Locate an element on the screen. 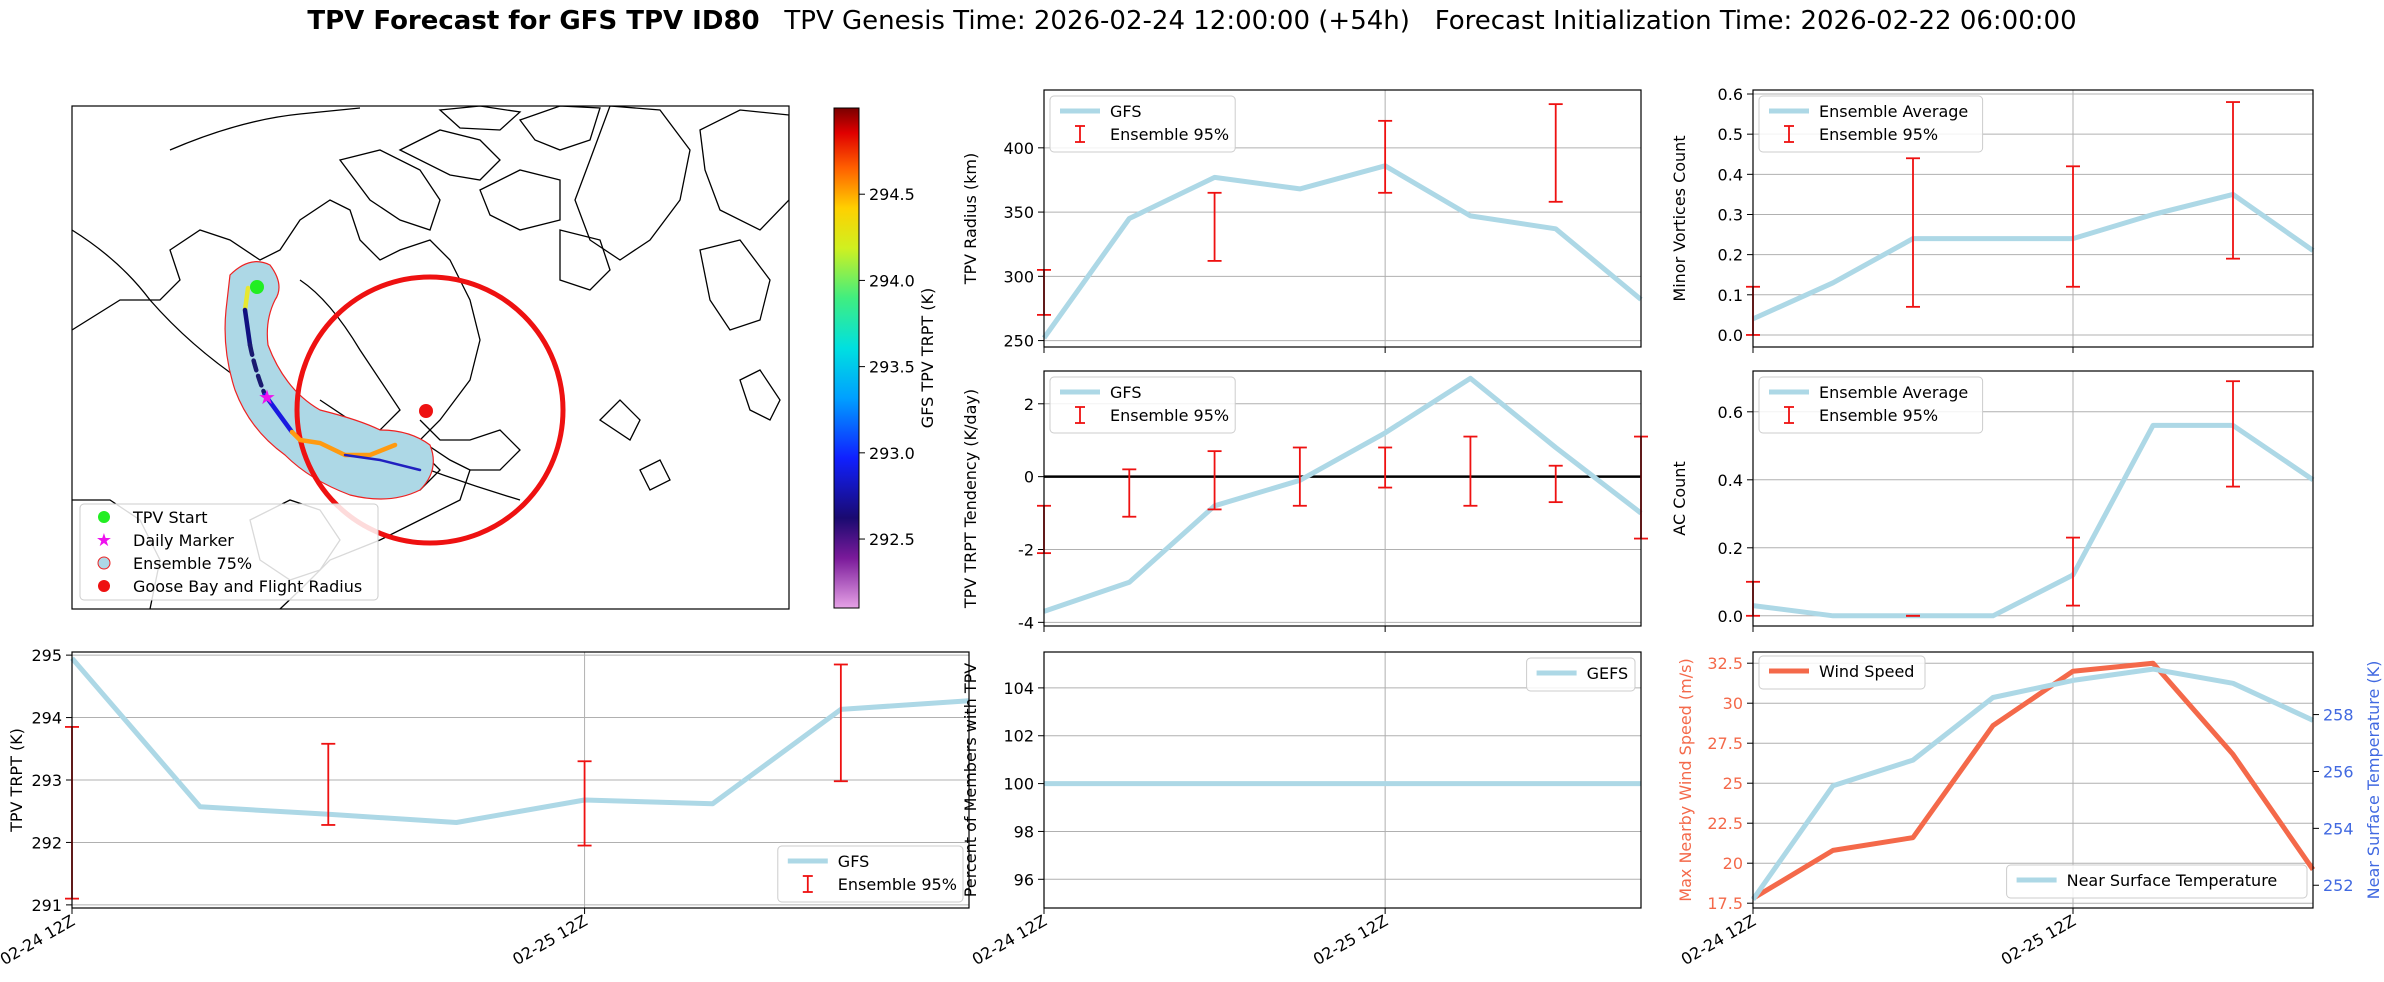  legend-label: Ensemble 75% is located at coordinates (192, 563).